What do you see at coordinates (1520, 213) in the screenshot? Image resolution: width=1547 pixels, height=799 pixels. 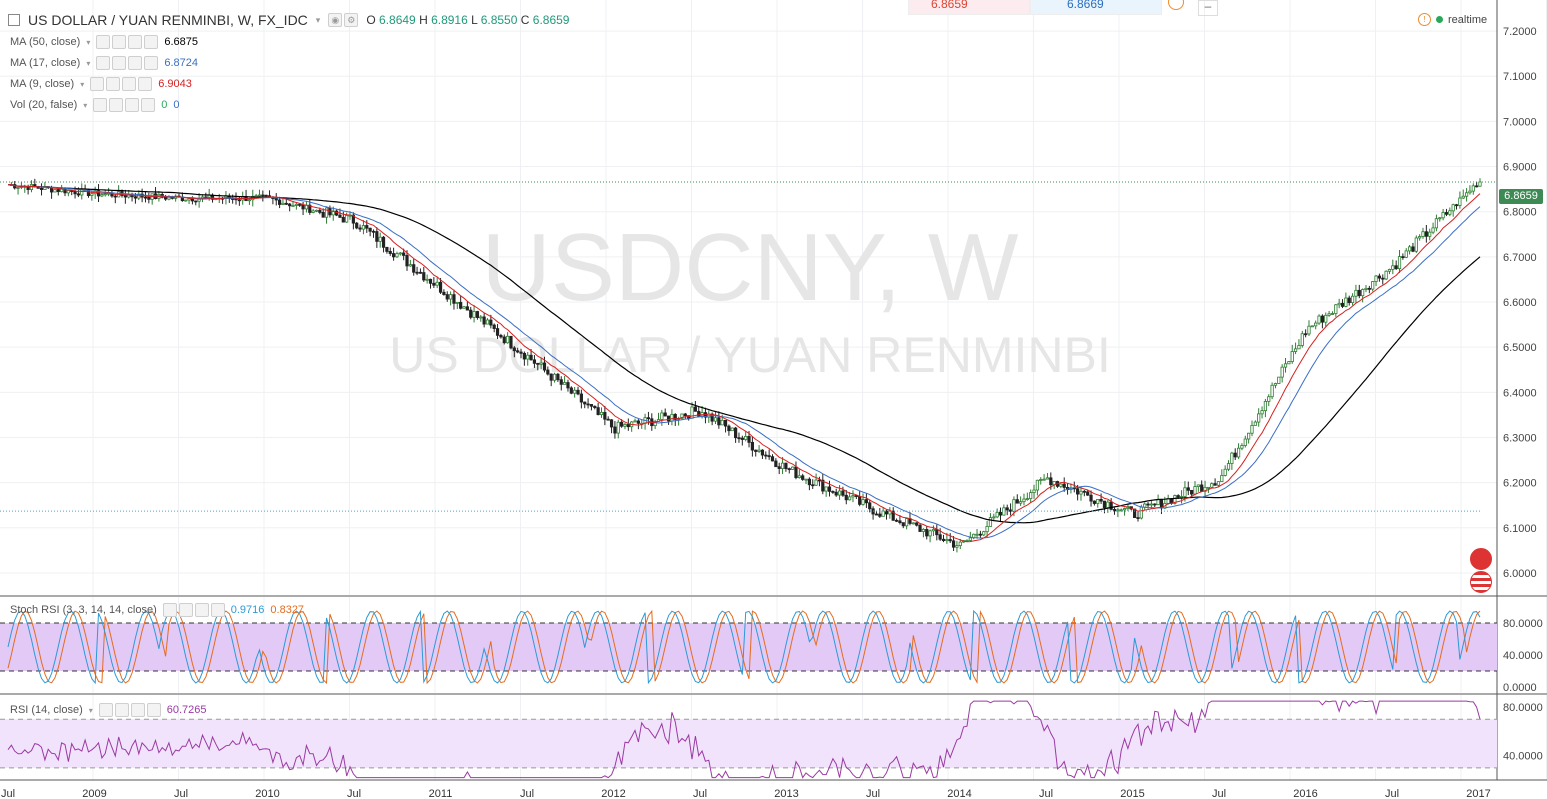 I see `price-axis-label: 6.8000` at bounding box center [1520, 213].